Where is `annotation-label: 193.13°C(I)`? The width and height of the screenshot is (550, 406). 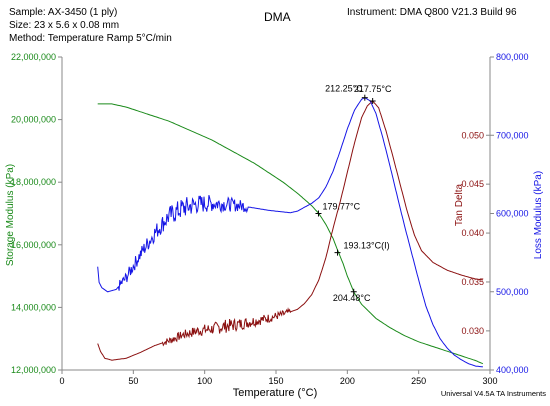 annotation-label: 193.13°C(I) is located at coordinates (367, 246).